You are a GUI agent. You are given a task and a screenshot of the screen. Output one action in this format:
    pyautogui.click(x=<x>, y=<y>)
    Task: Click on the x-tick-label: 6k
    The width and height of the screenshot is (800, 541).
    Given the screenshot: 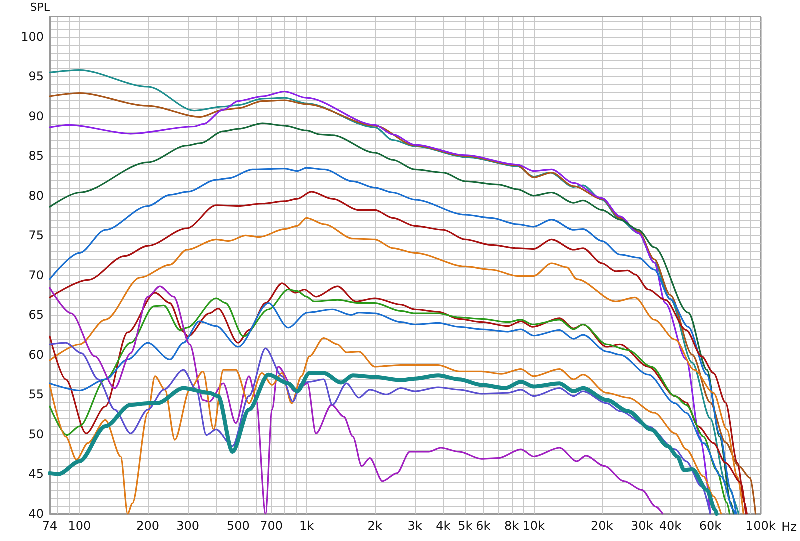 What is the action you would take?
    pyautogui.click(x=483, y=526)
    